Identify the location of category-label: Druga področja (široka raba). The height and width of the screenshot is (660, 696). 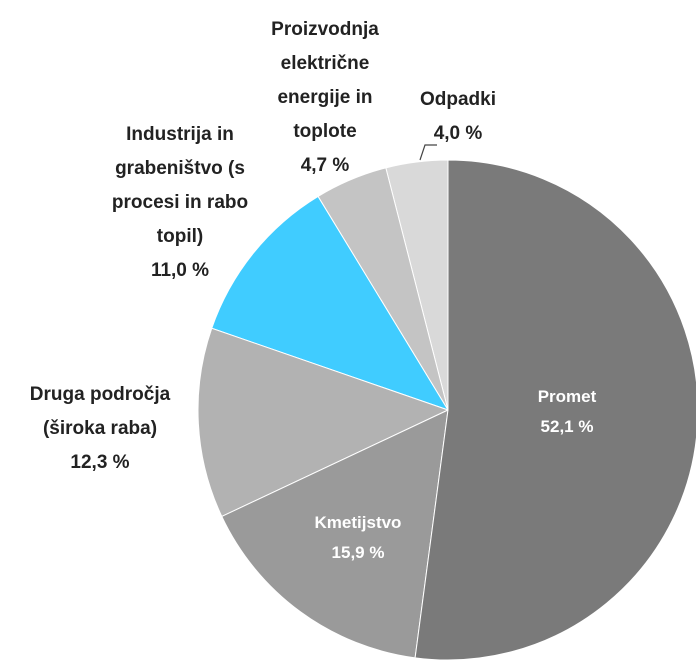
(100, 411).